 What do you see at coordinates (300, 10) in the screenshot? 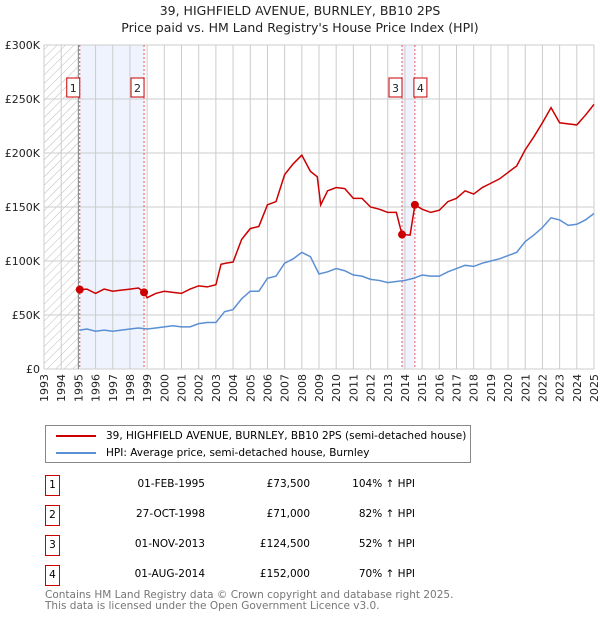
I see `chart-title: 39, HIGHFIELD AVENUE, BURNLEY, BB10 2PS` at bounding box center [300, 10].